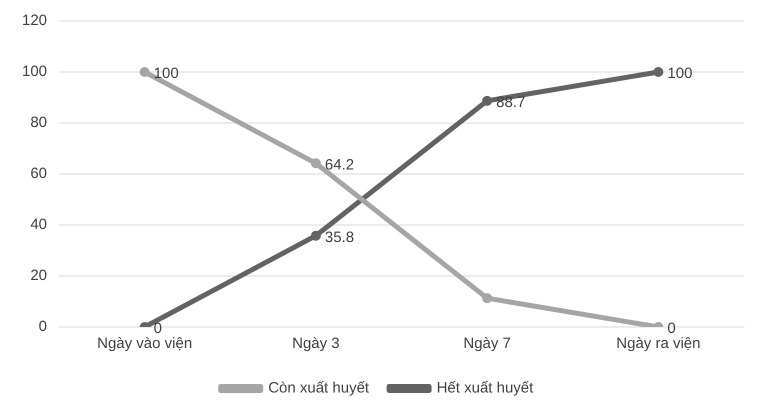 The image size is (774, 411). What do you see at coordinates (35, 21) in the screenshot?
I see `y-tick-label: 120` at bounding box center [35, 21].